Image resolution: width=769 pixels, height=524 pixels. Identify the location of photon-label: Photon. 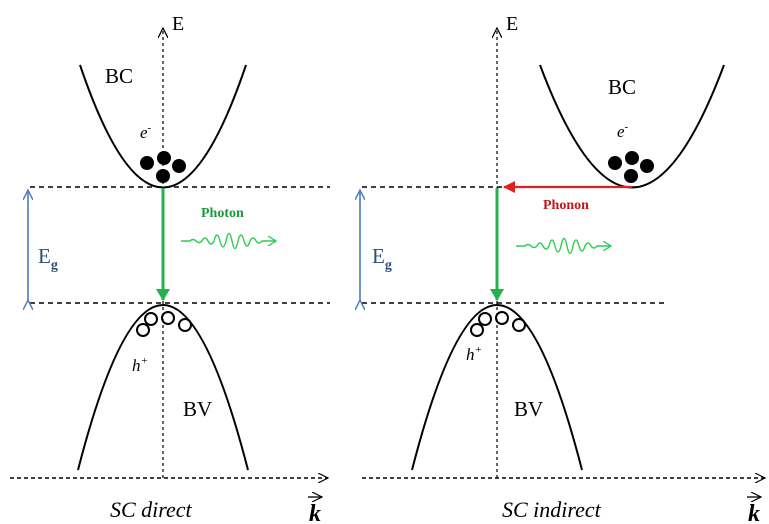
(222, 213).